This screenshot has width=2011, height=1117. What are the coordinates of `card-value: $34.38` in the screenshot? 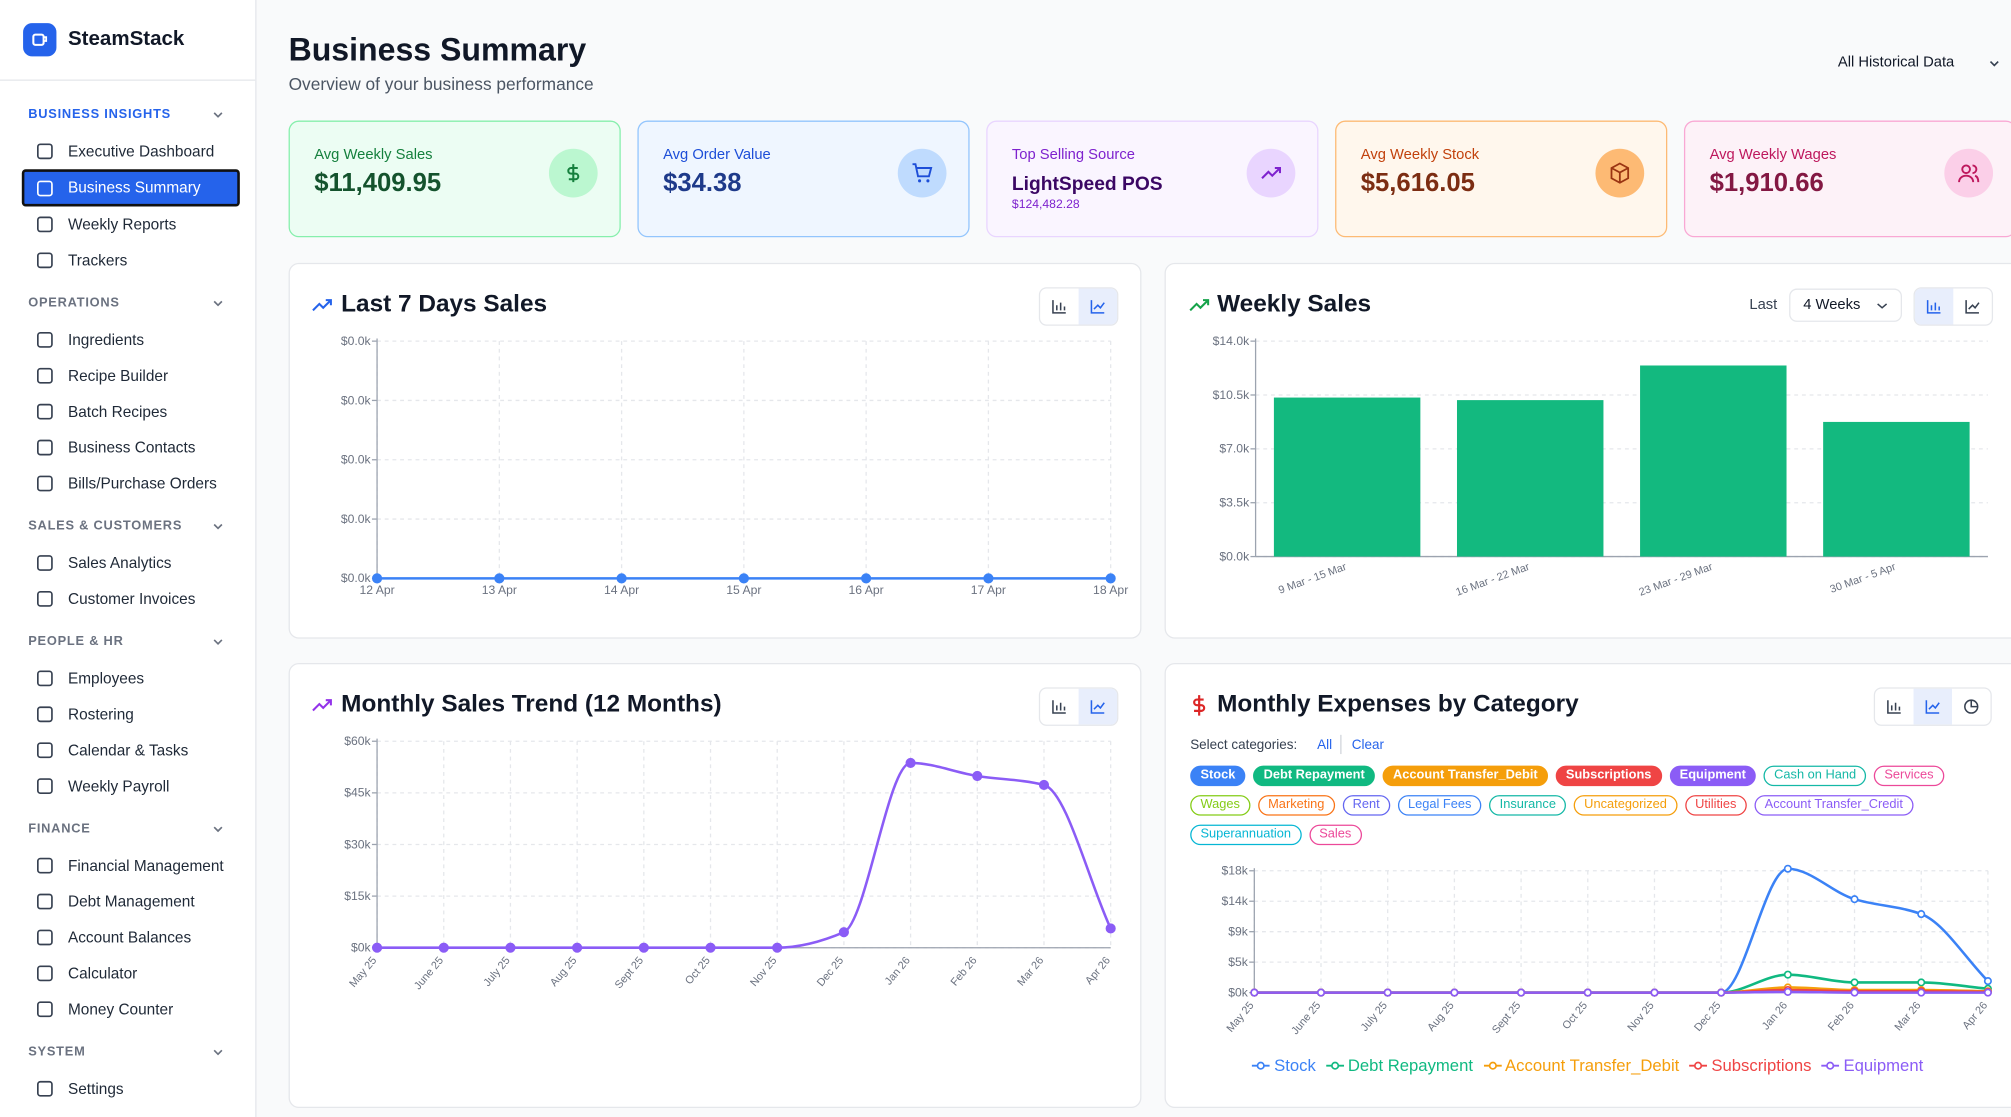 It's located at (702, 183).